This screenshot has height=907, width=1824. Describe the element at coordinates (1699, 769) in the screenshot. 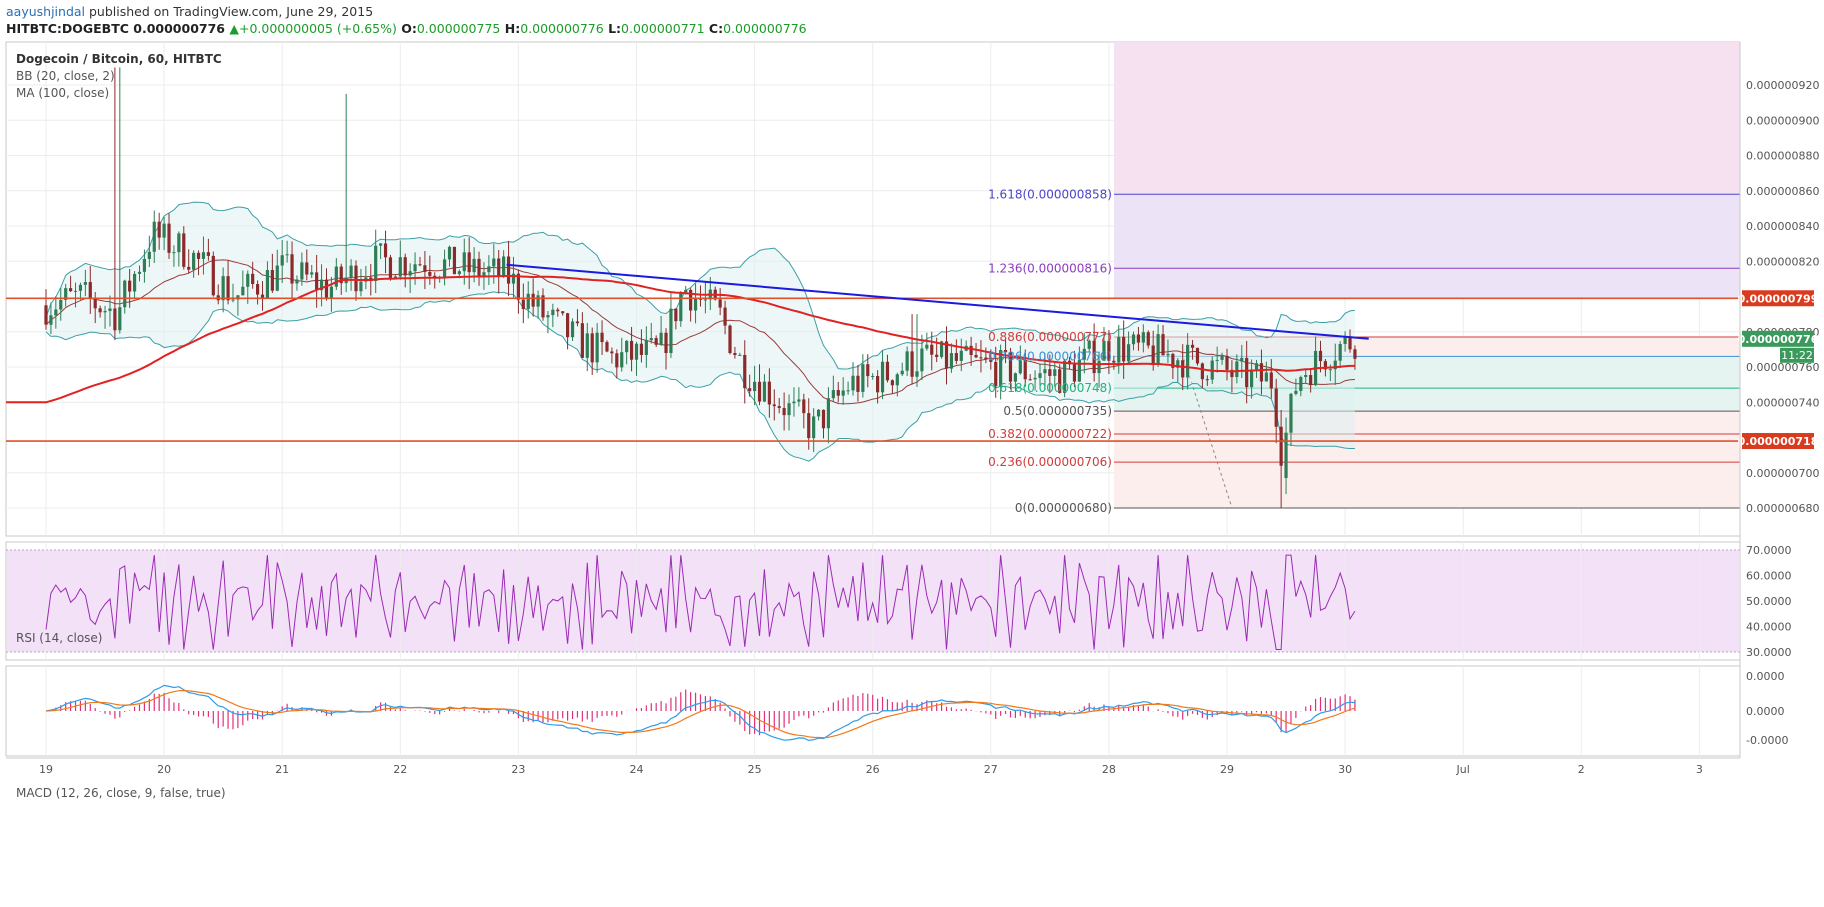

I see `time-axis-tick: 3` at that location.